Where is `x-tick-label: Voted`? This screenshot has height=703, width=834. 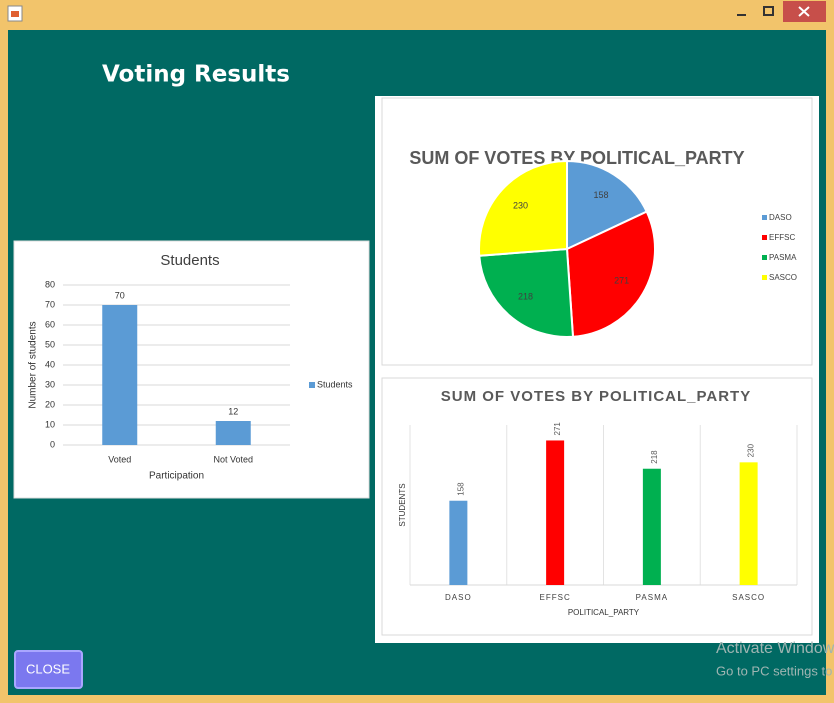 x-tick-label: Voted is located at coordinates (119, 459).